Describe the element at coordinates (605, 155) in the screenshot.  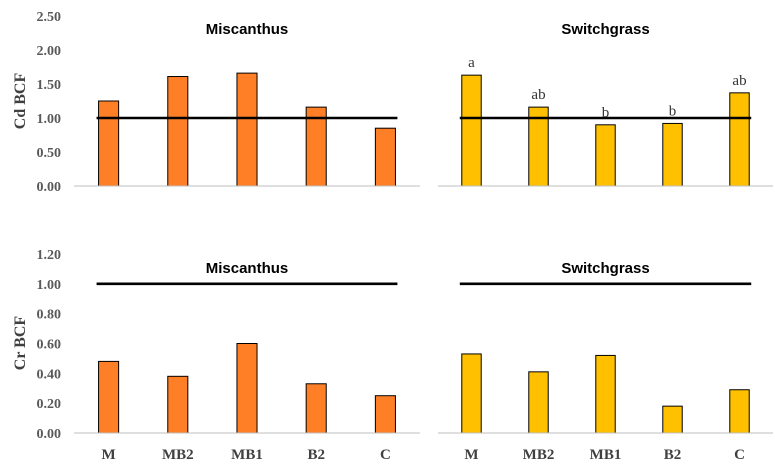
I see `cd-switchgrass-bar-mb1` at that location.